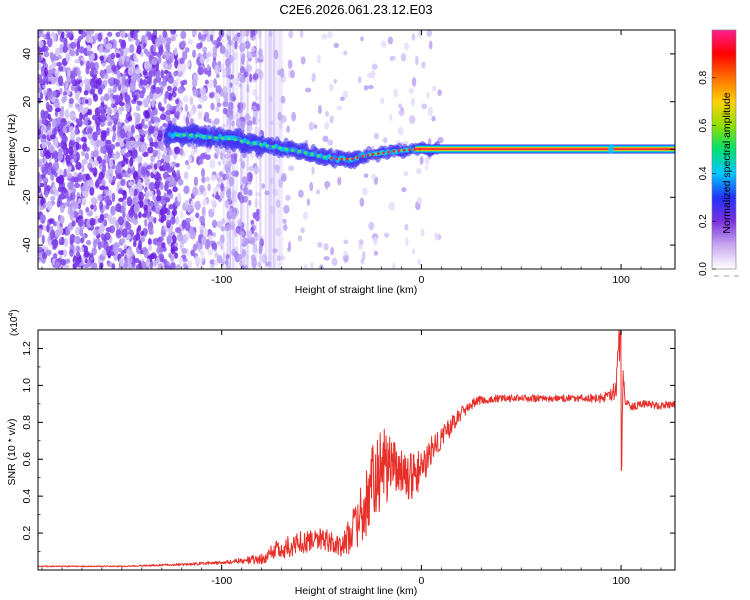 The height and width of the screenshot is (600, 750). Describe the element at coordinates (621, 581) in the screenshot. I see `snr-x-tick-label: 100` at that location.